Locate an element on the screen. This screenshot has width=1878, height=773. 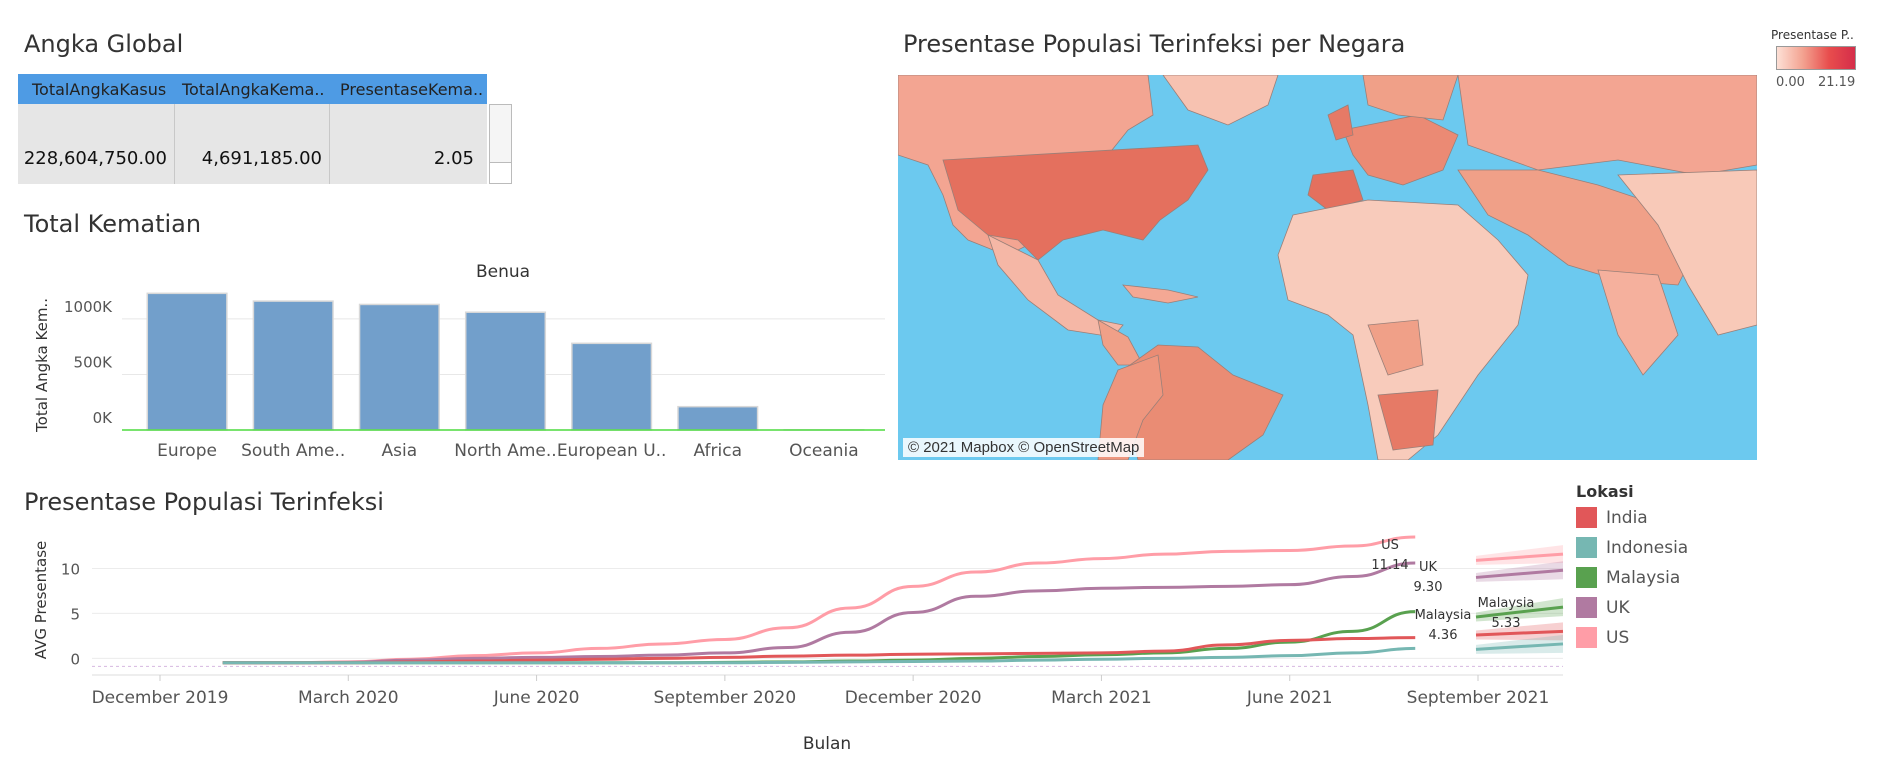
forecast-line-malaysia is located at coordinates (1519, 612).